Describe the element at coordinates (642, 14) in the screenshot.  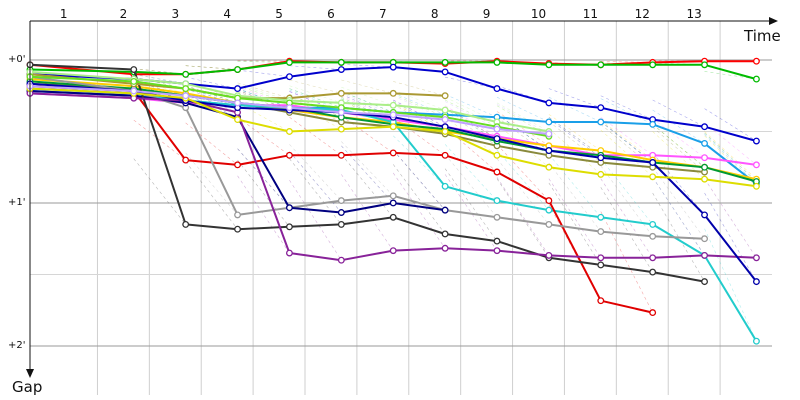
I see `lap-label-12: 12` at that location.